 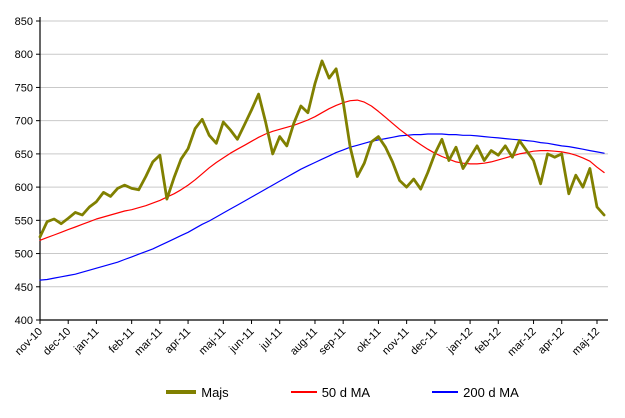 What do you see at coordinates (488, 341) in the screenshot?
I see `x-axis-label-feb-12: feb-12` at bounding box center [488, 341].